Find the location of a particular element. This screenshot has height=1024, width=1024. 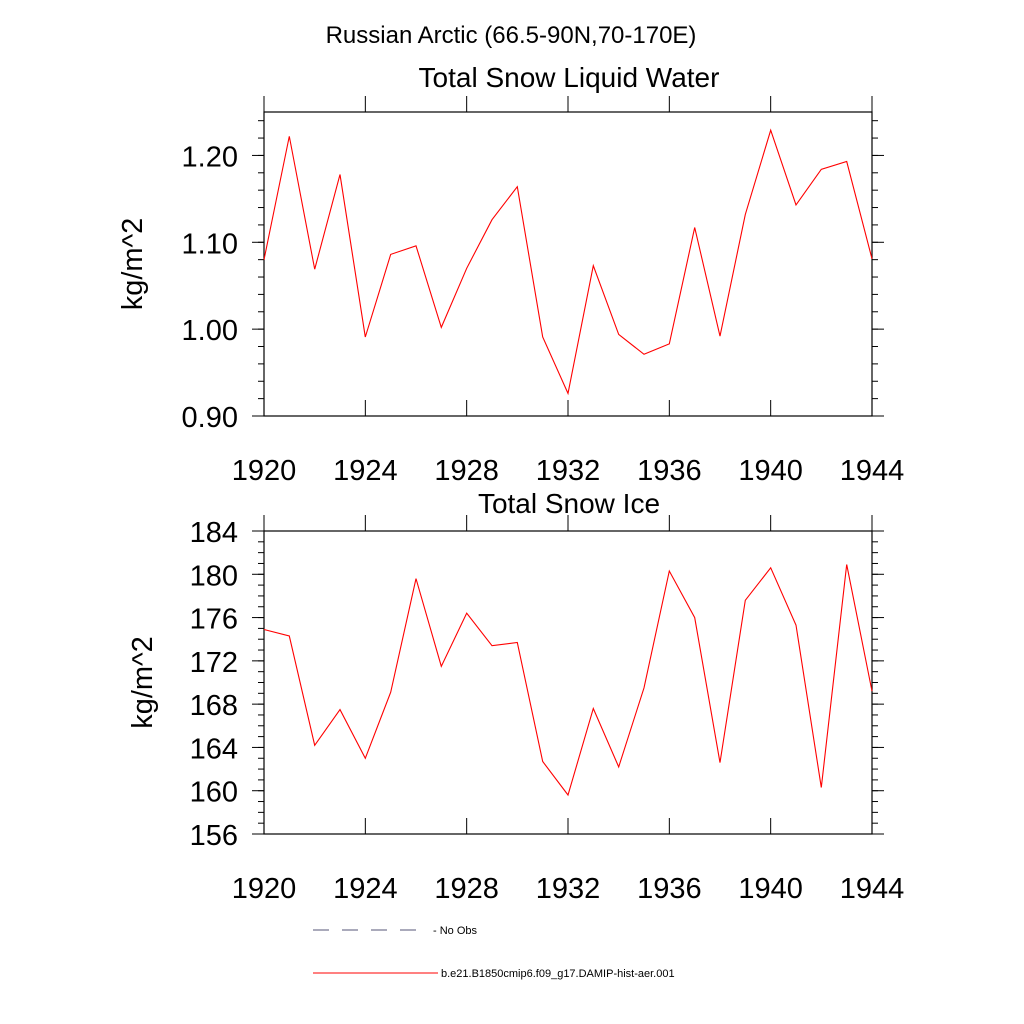

y-tick-label: 1.20 is located at coordinates (210, 157).